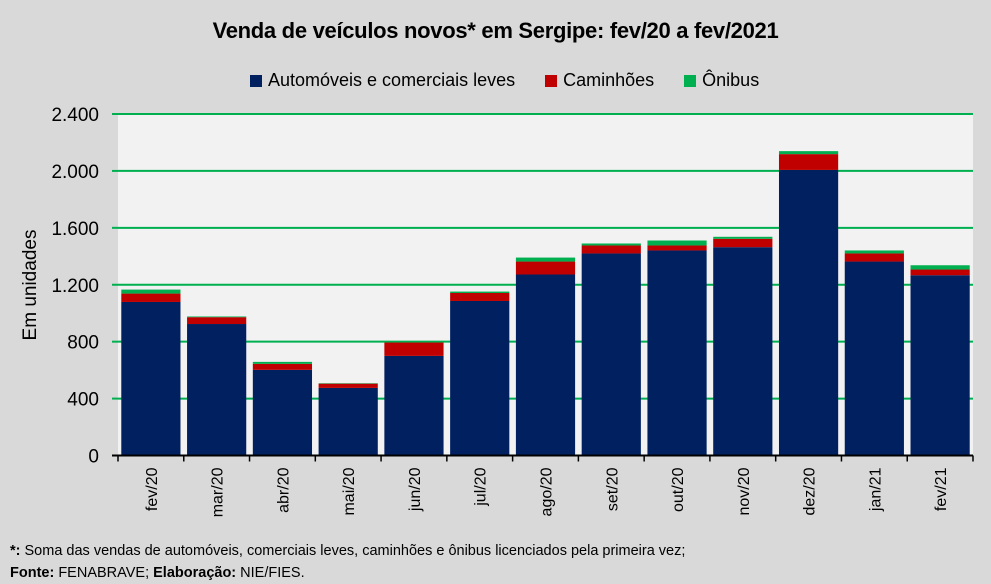 This screenshot has width=991, height=584. What do you see at coordinates (347, 573) in the screenshot?
I see `source-line: Fonte: FENABRAVE; Elaboração: NIE/FIES.` at bounding box center [347, 573].